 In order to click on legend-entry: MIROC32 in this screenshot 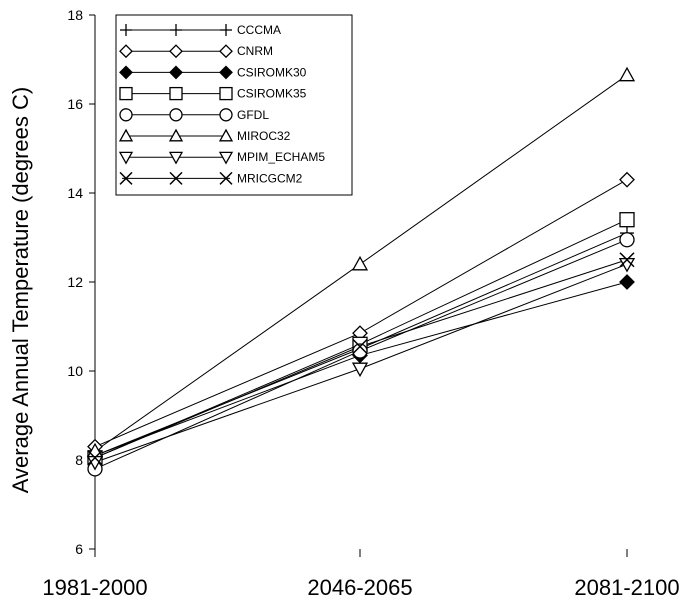, I will do `click(204, 135)`.